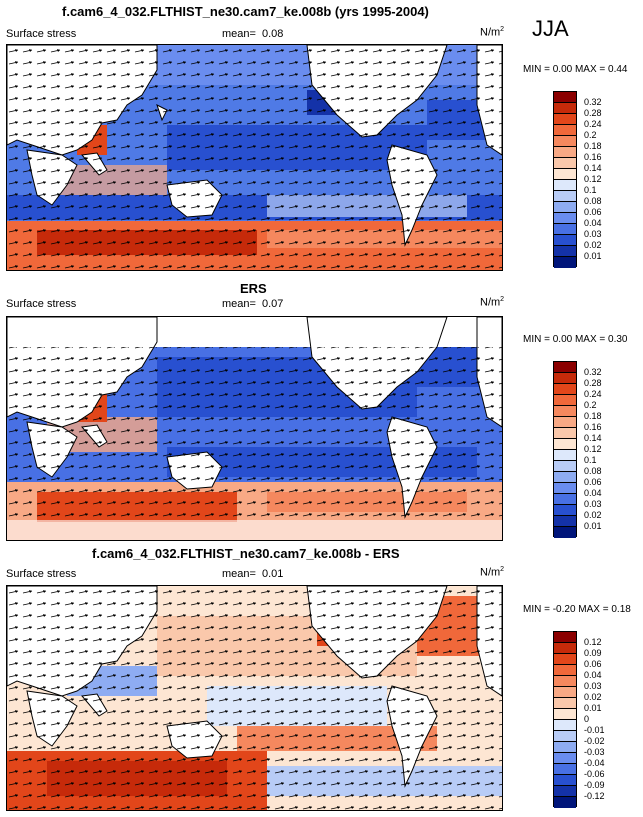 Image resolution: width=643 pixels, height=817 pixels. I want to click on panel3-tick: 0.01, so click(593, 708).